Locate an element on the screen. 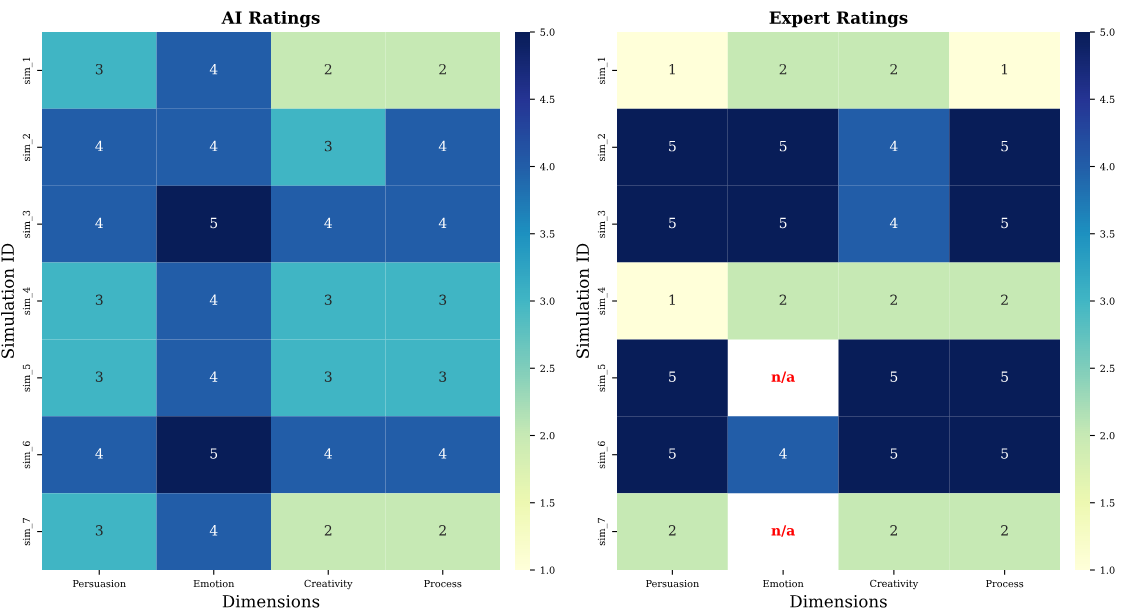  chart-title: AI Ratings is located at coordinates (270, 19).